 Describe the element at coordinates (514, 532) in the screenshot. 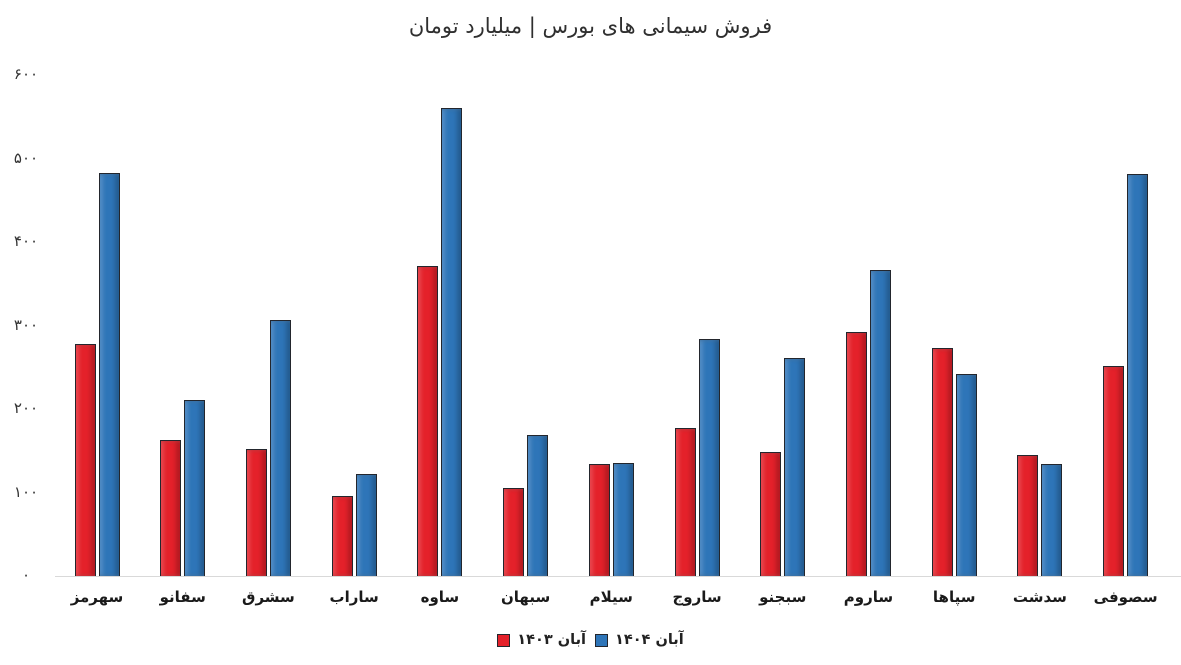

I see `bar-series0-سبهان` at that location.